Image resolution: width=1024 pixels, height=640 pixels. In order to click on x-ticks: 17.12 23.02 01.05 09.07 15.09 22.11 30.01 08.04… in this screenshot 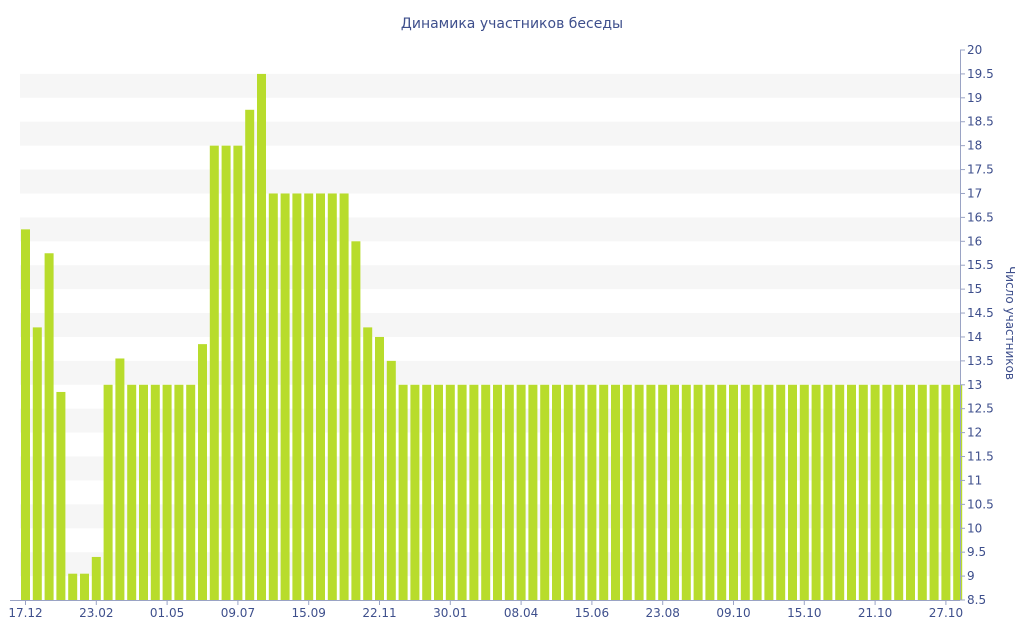, I will do `click(485, 610)`.